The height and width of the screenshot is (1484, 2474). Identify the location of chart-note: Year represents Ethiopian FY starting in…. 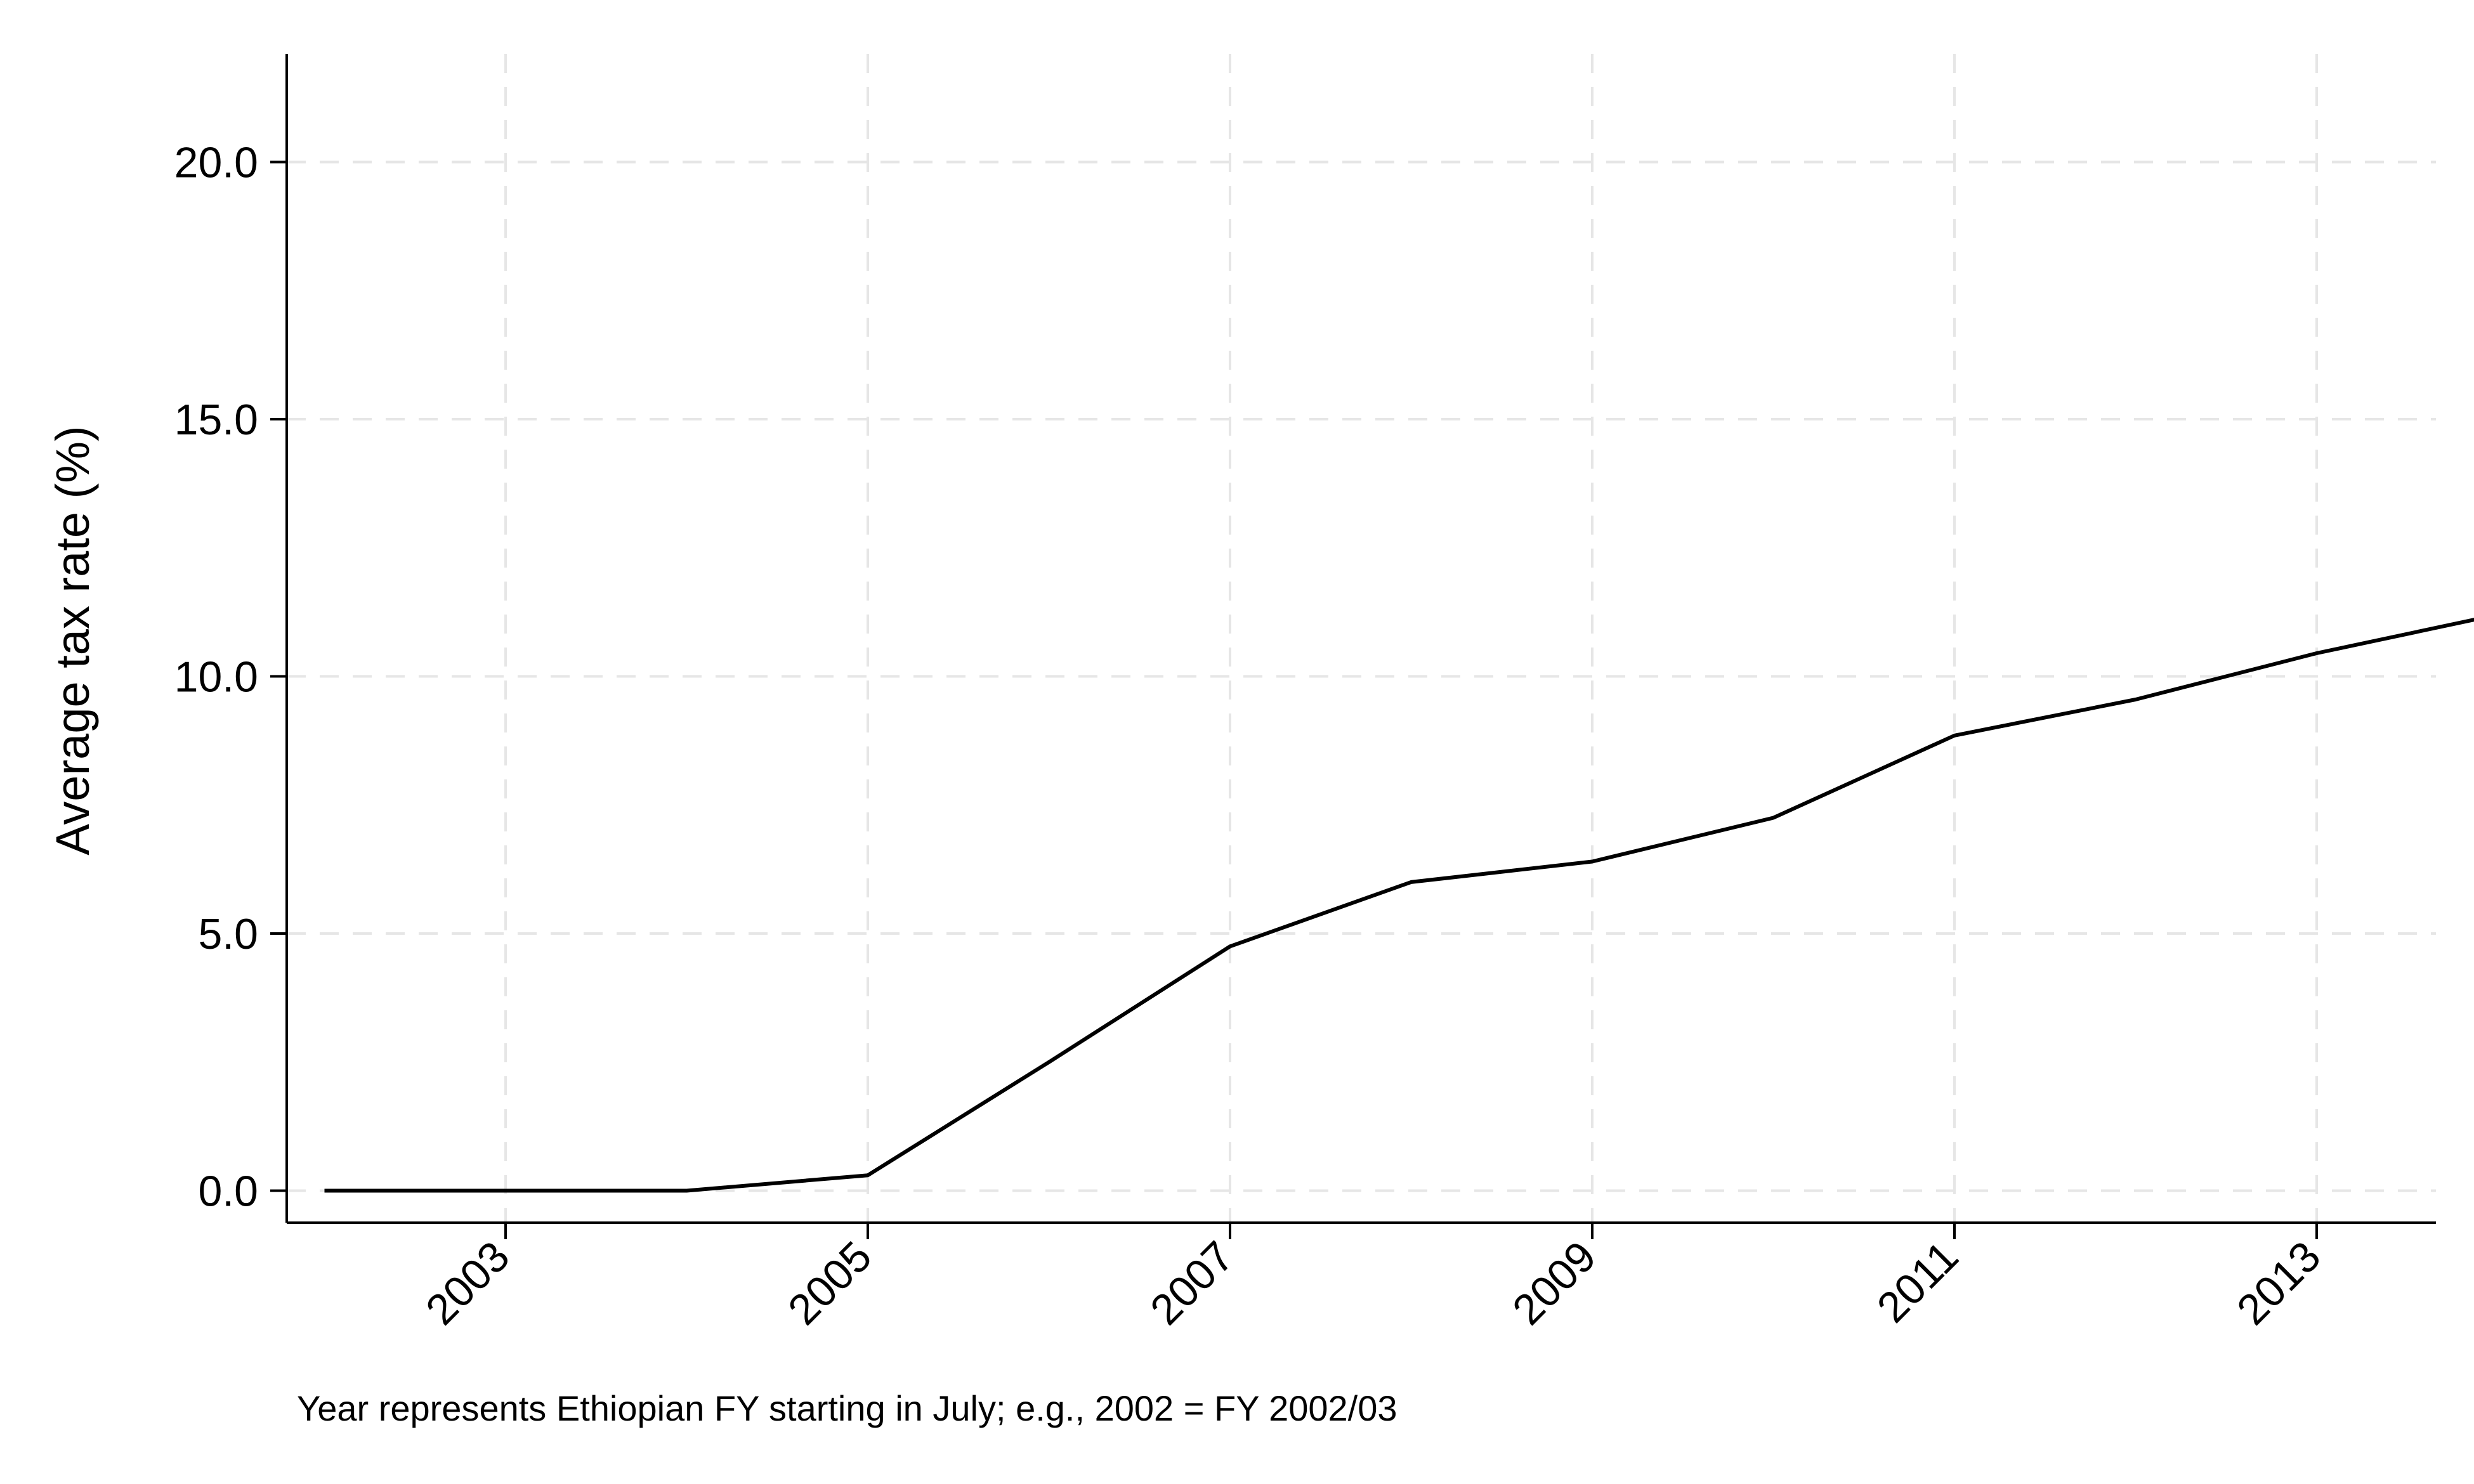
(847, 1408).